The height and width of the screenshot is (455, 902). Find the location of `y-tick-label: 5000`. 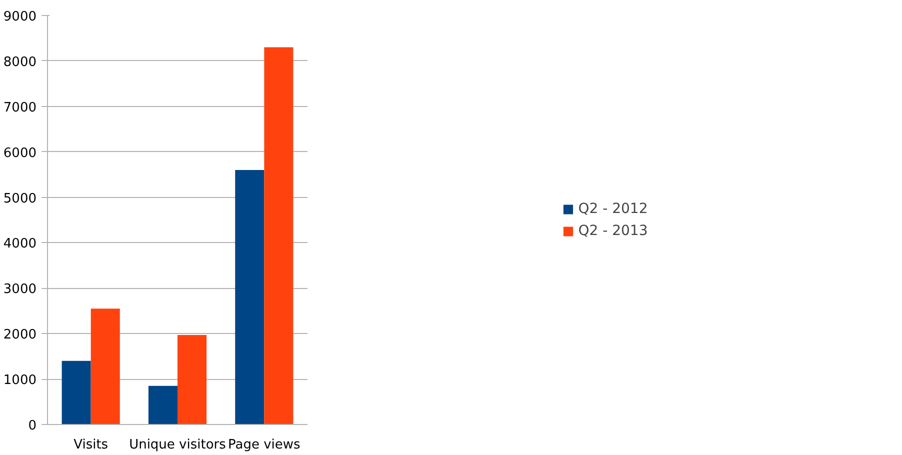

y-tick-label: 5000 is located at coordinates (20, 198).